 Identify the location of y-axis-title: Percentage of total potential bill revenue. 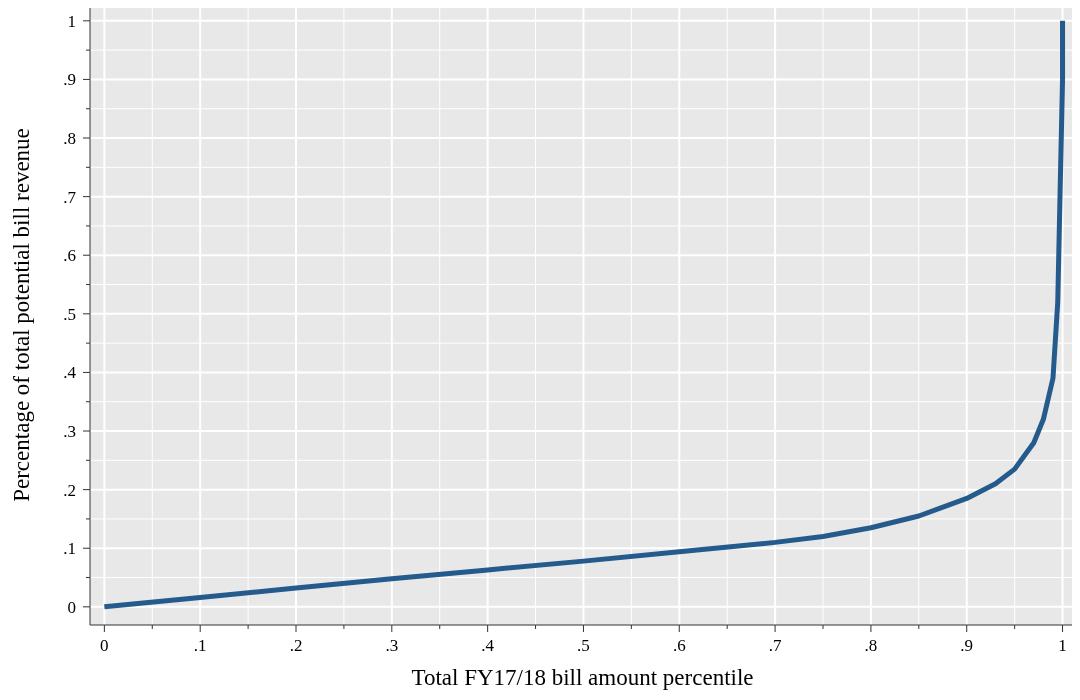
(21, 315).